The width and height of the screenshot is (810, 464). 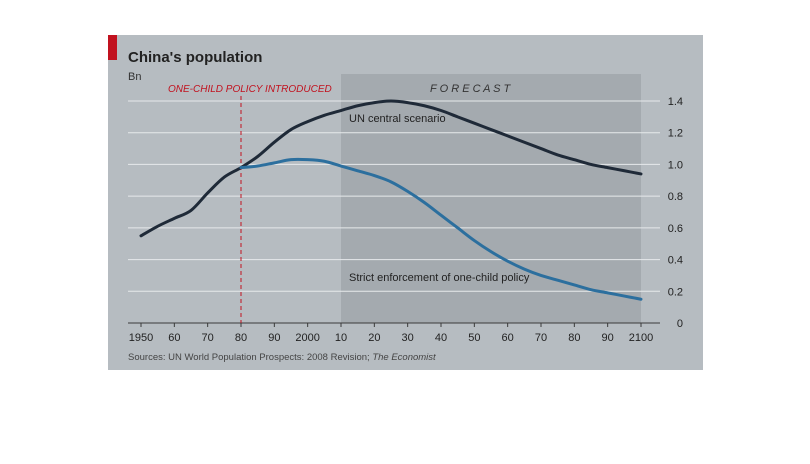 I want to click on x-tick-label: 2100, so click(x=641, y=338).